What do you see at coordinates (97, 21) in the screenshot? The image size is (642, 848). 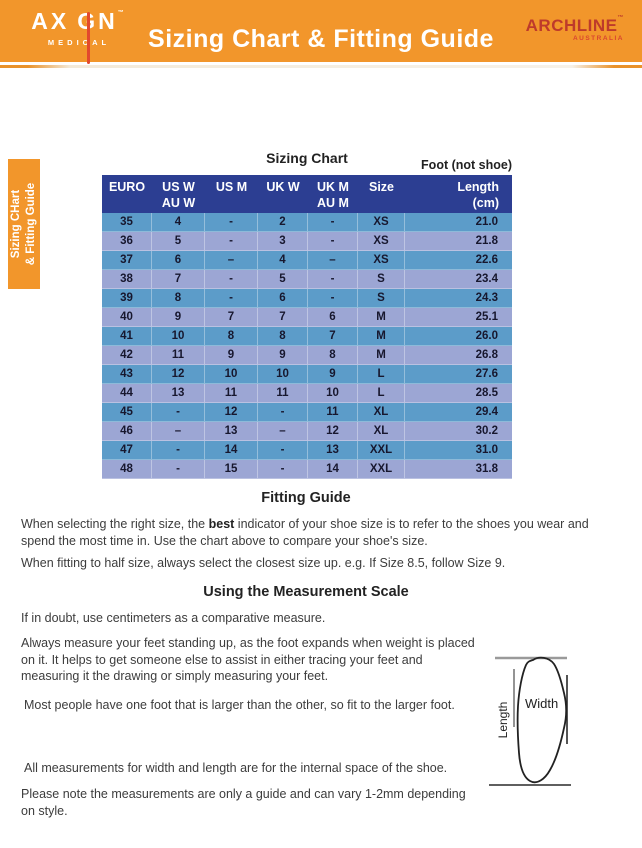 I see `axign-part2: GN` at bounding box center [97, 21].